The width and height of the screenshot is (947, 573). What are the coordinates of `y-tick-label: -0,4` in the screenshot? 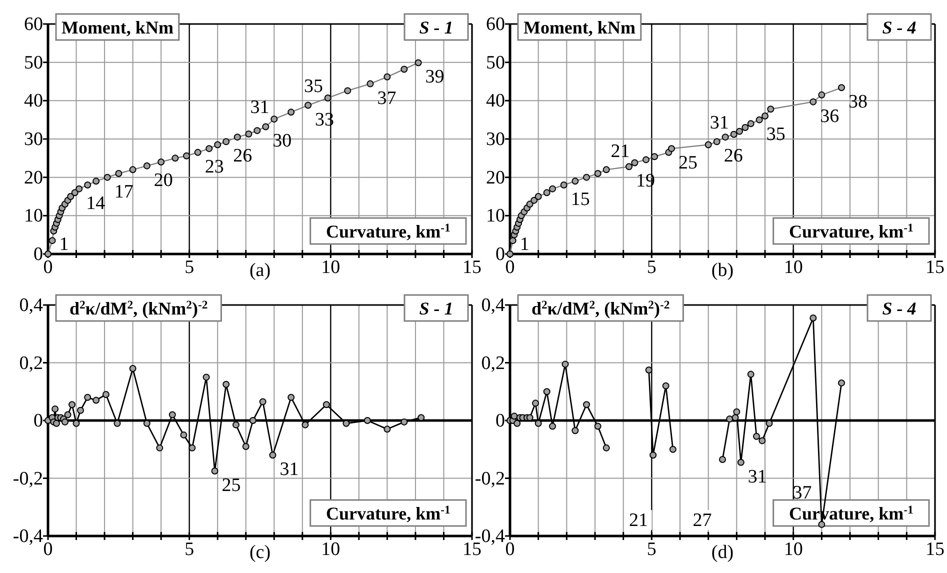 It's located at (28, 536).